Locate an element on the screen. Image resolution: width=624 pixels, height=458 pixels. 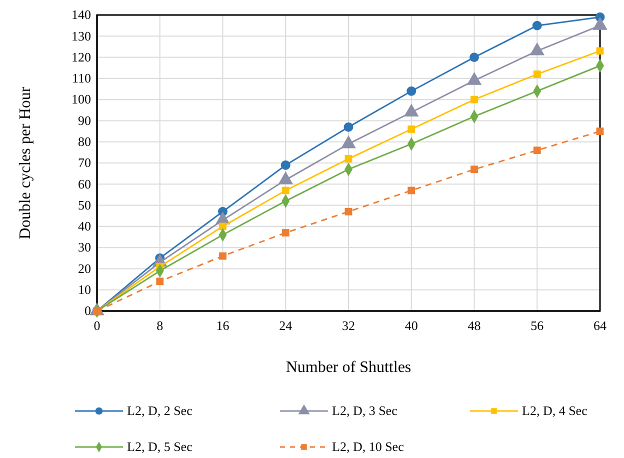
x-tick-label: 0 is located at coordinates (97, 326).